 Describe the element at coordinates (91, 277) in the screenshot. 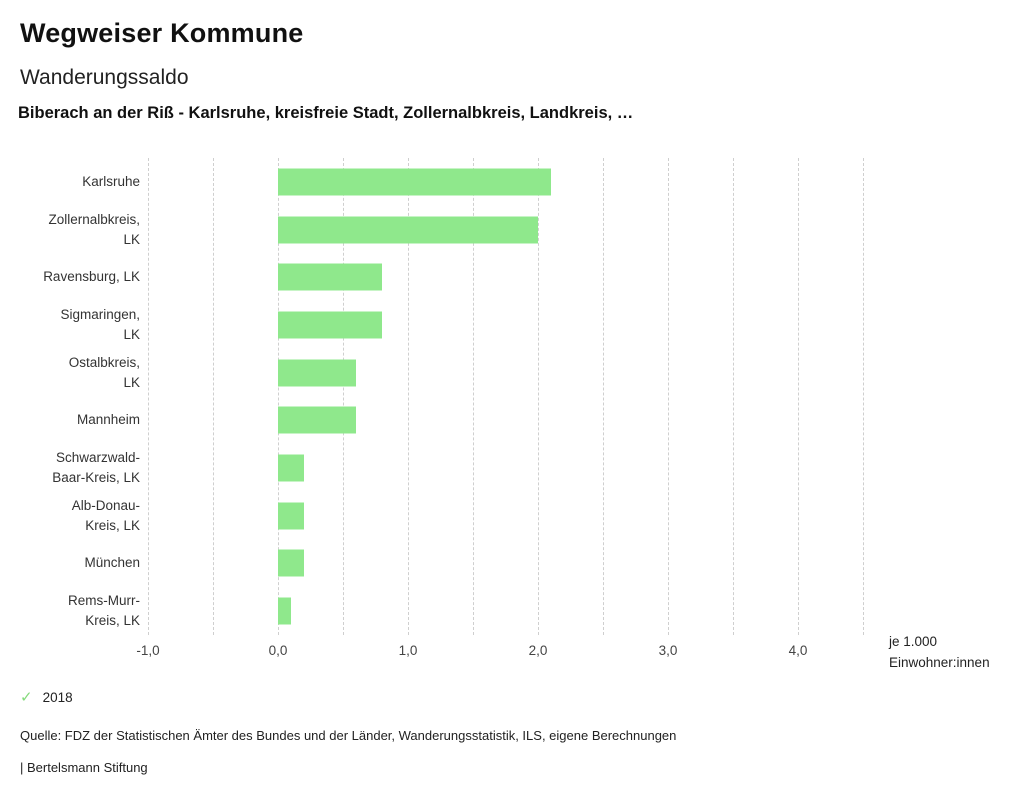

I see `category-label: Ravensburg, LK` at that location.